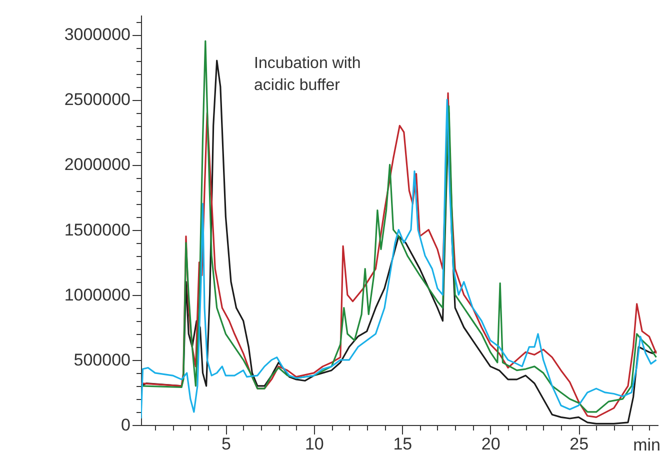 Image resolution: width=661 pixels, height=468 pixels. Describe the element at coordinates (97, 34) in the screenshot. I see `y-tick-label: 3000000` at that location.